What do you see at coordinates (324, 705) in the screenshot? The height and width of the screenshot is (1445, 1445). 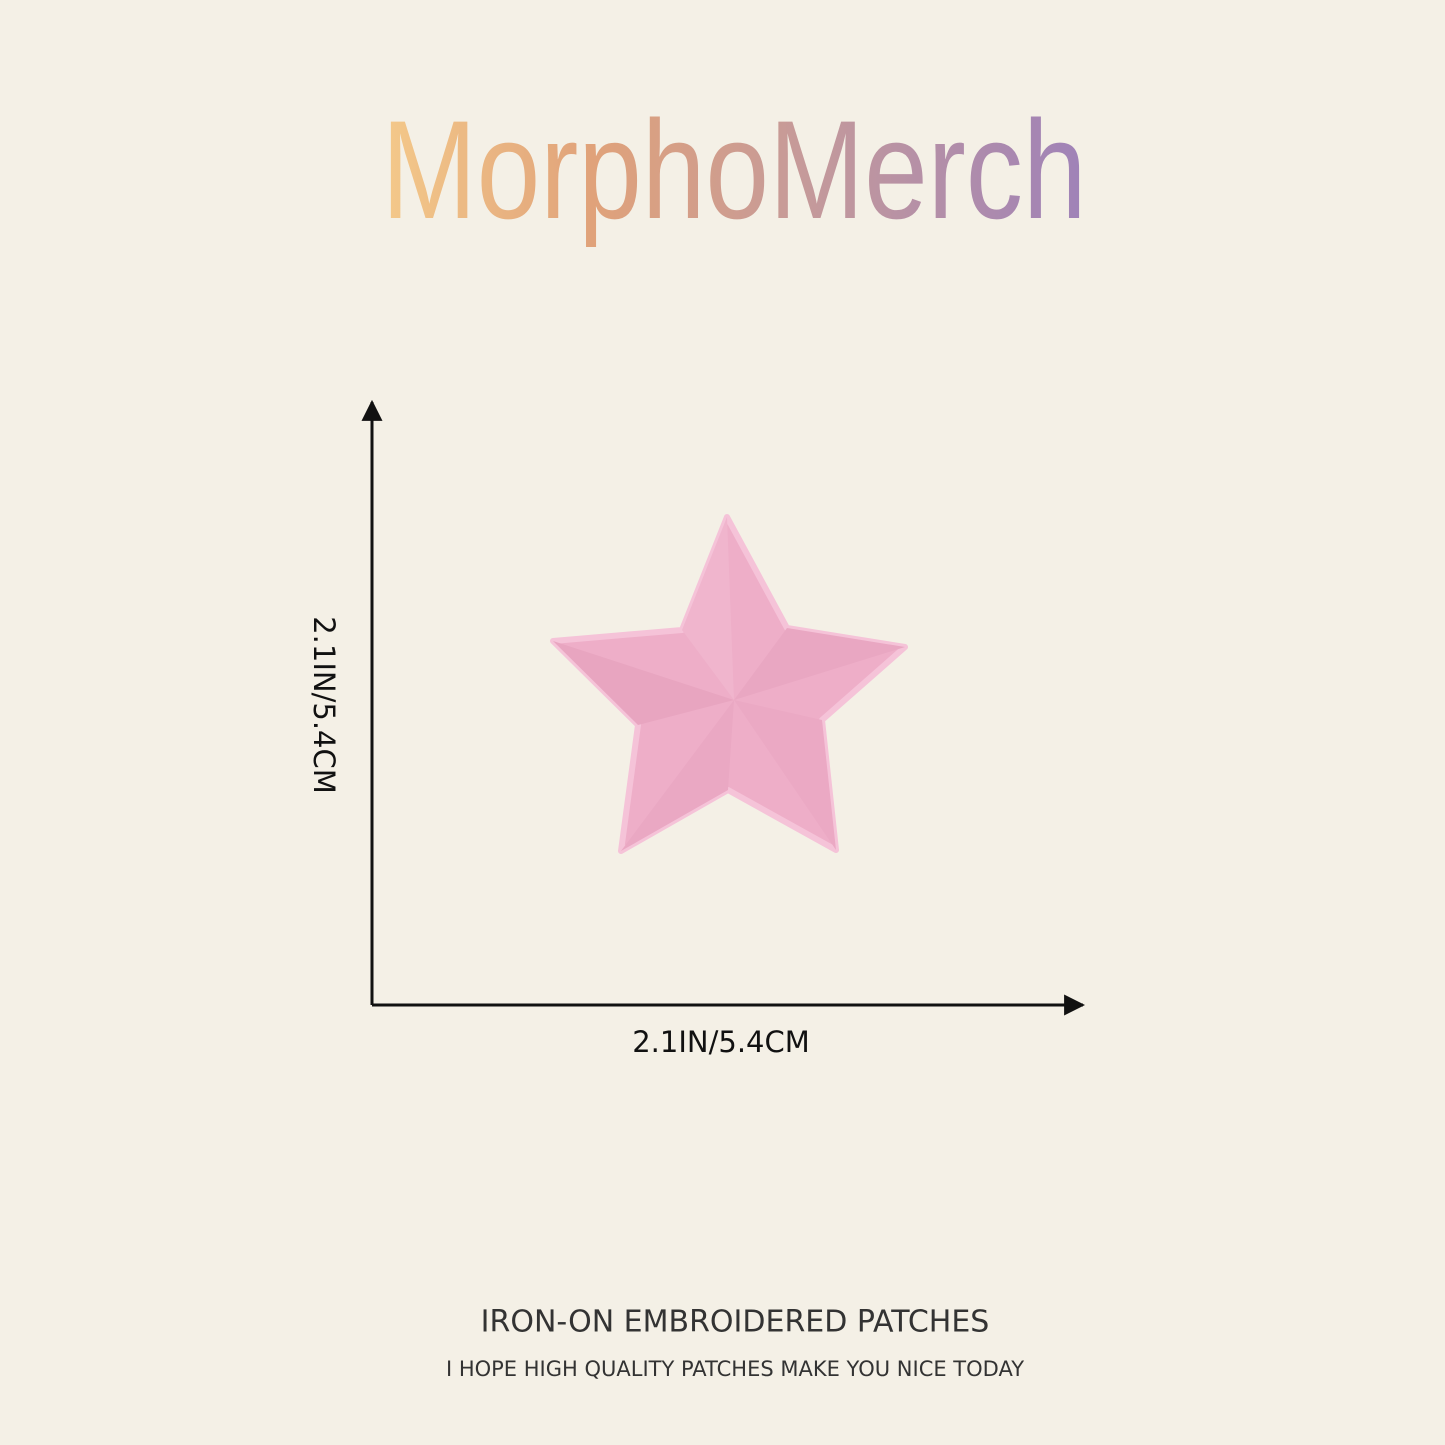 I see `height-label: 2.1IN/5.4CM` at bounding box center [324, 705].